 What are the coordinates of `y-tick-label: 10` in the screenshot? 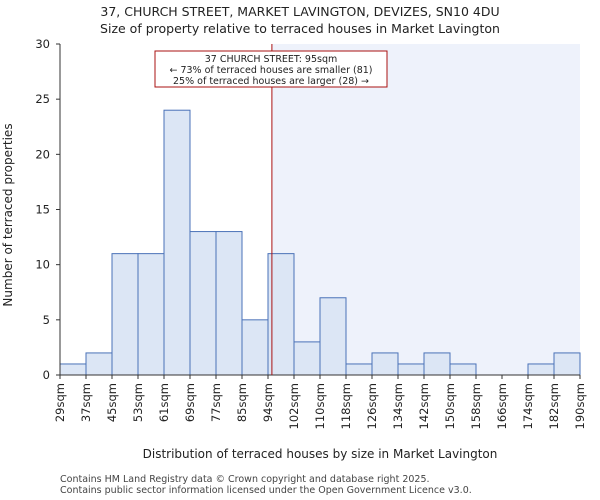 It's located at (42, 265).